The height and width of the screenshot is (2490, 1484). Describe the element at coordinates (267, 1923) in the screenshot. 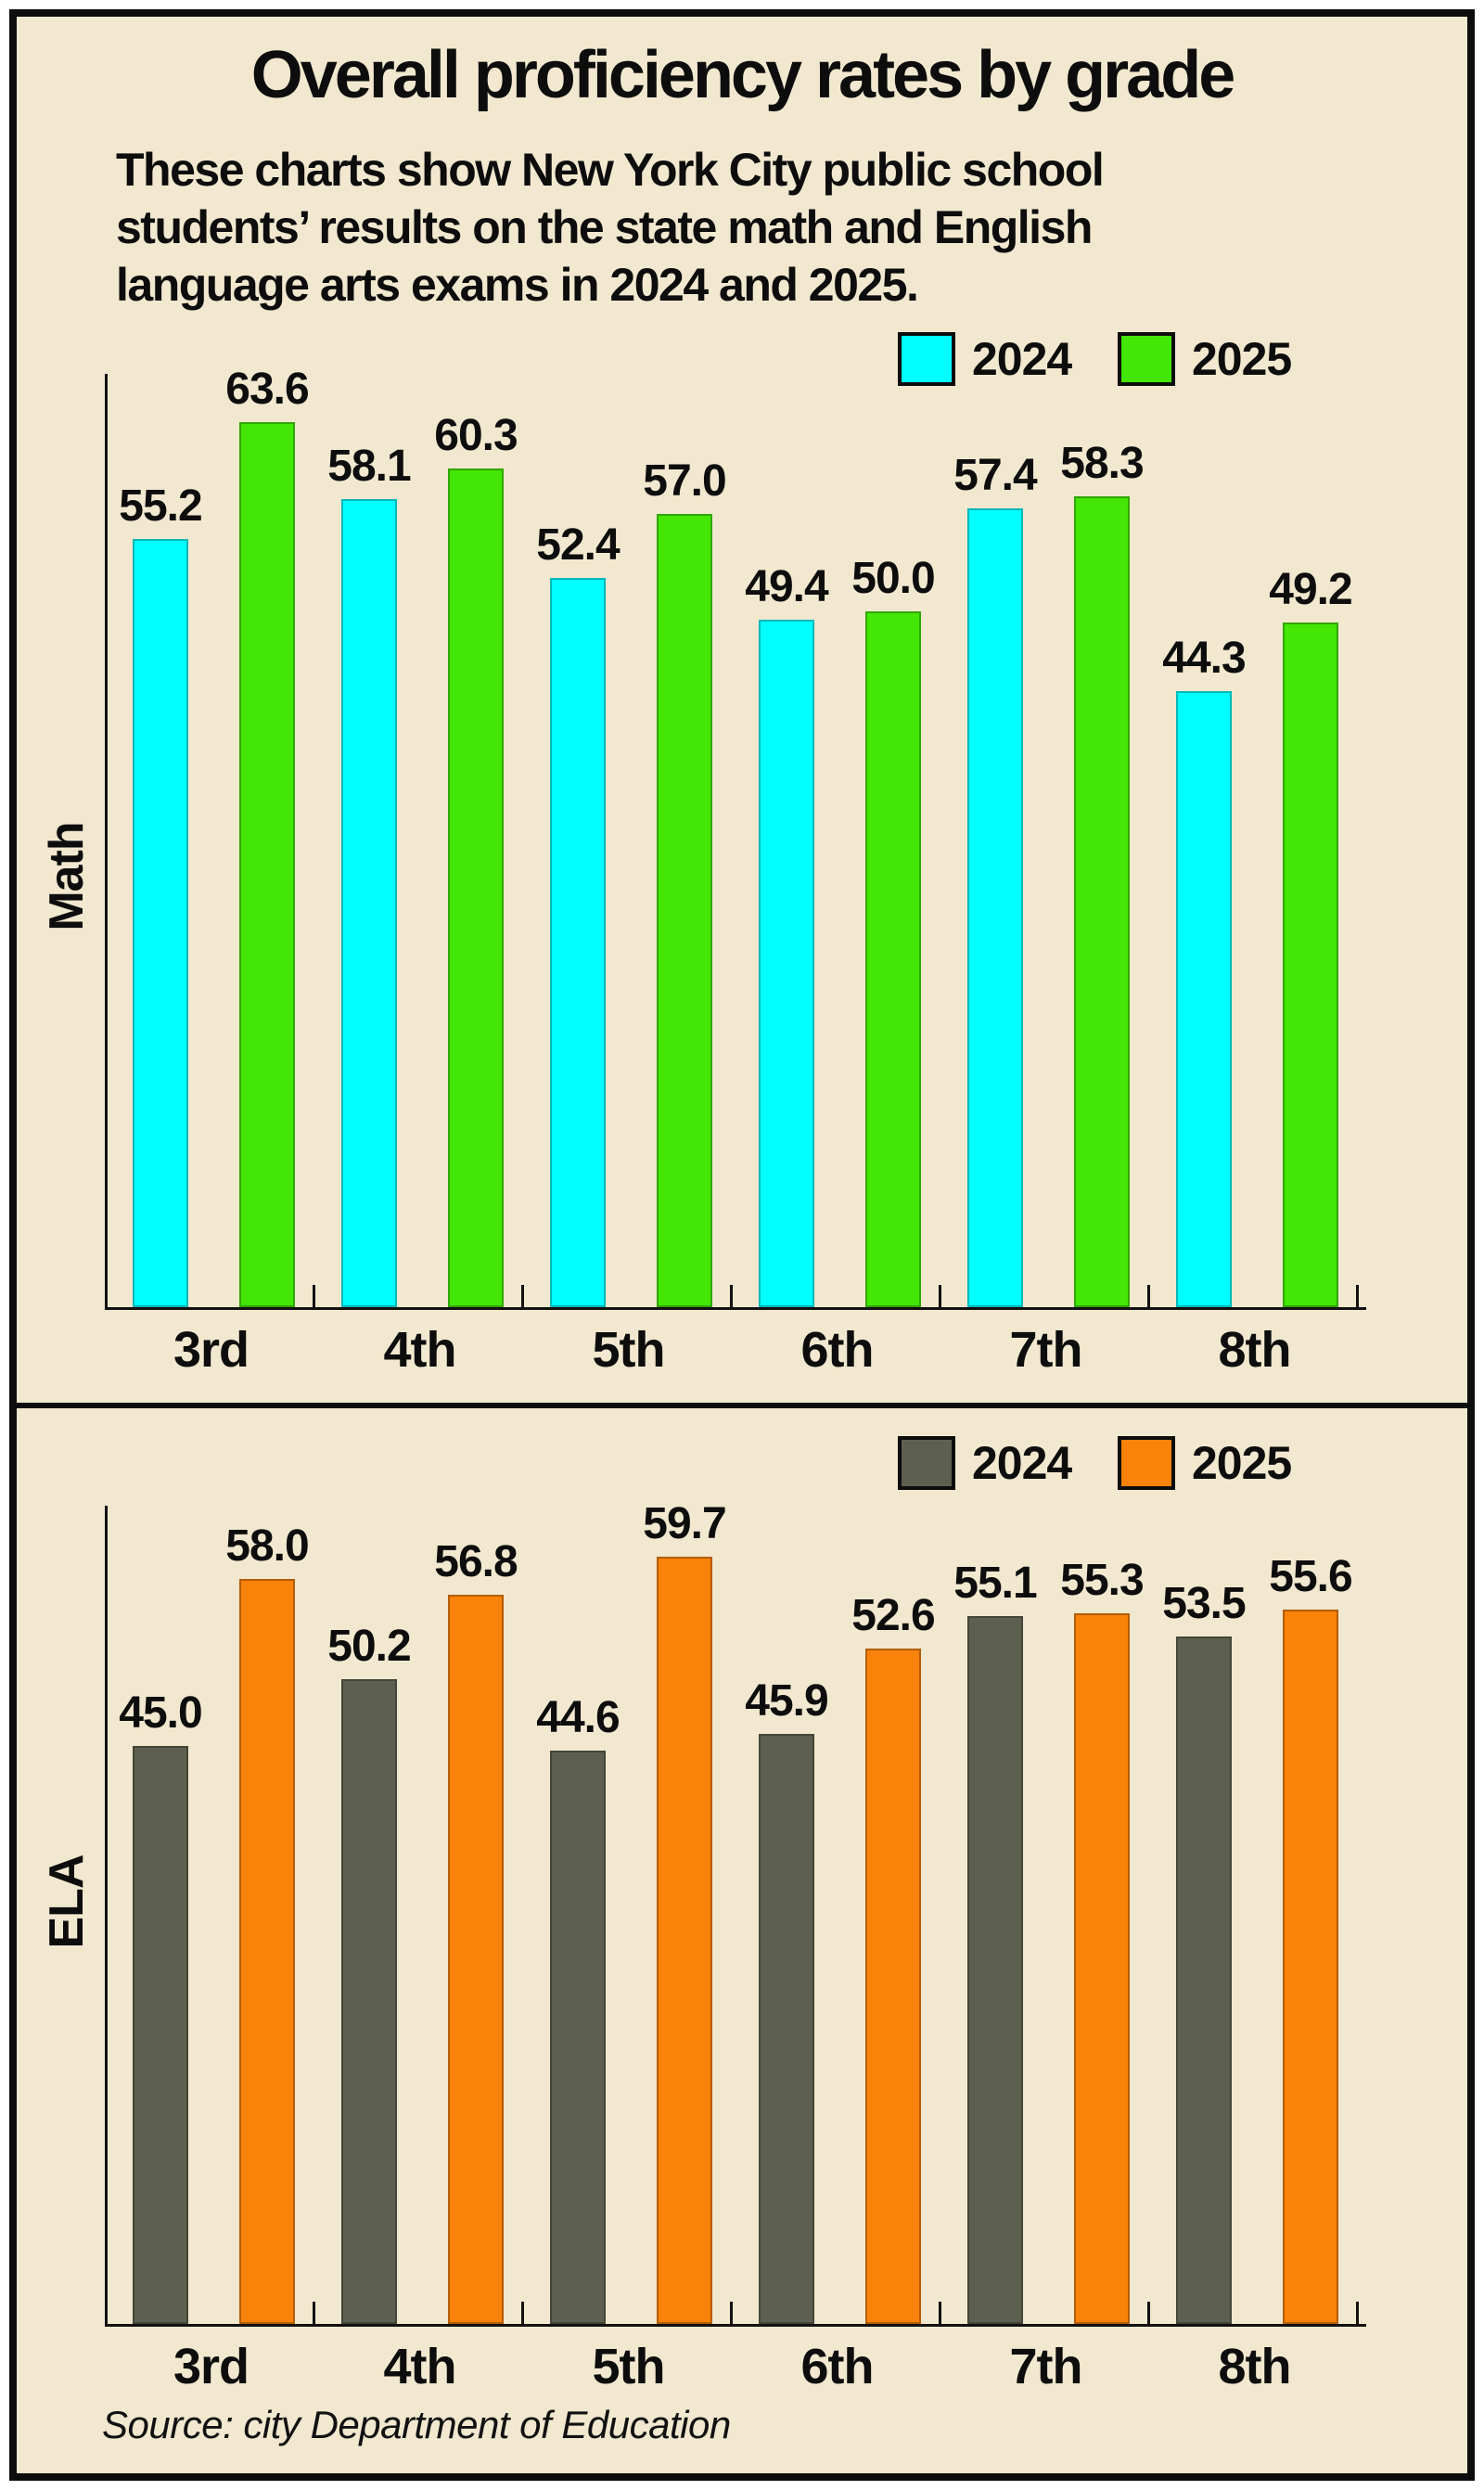

I see `bar-ela-3rd-2025: 58.0` at that location.